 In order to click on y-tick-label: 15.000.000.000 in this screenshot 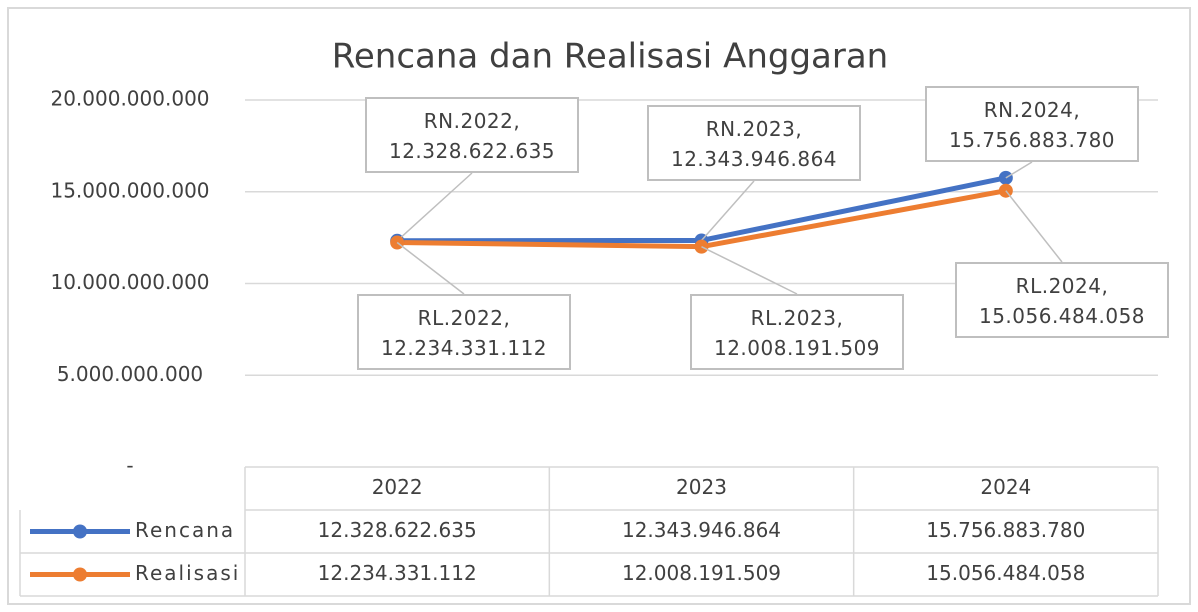, I will do `click(129, 190)`.